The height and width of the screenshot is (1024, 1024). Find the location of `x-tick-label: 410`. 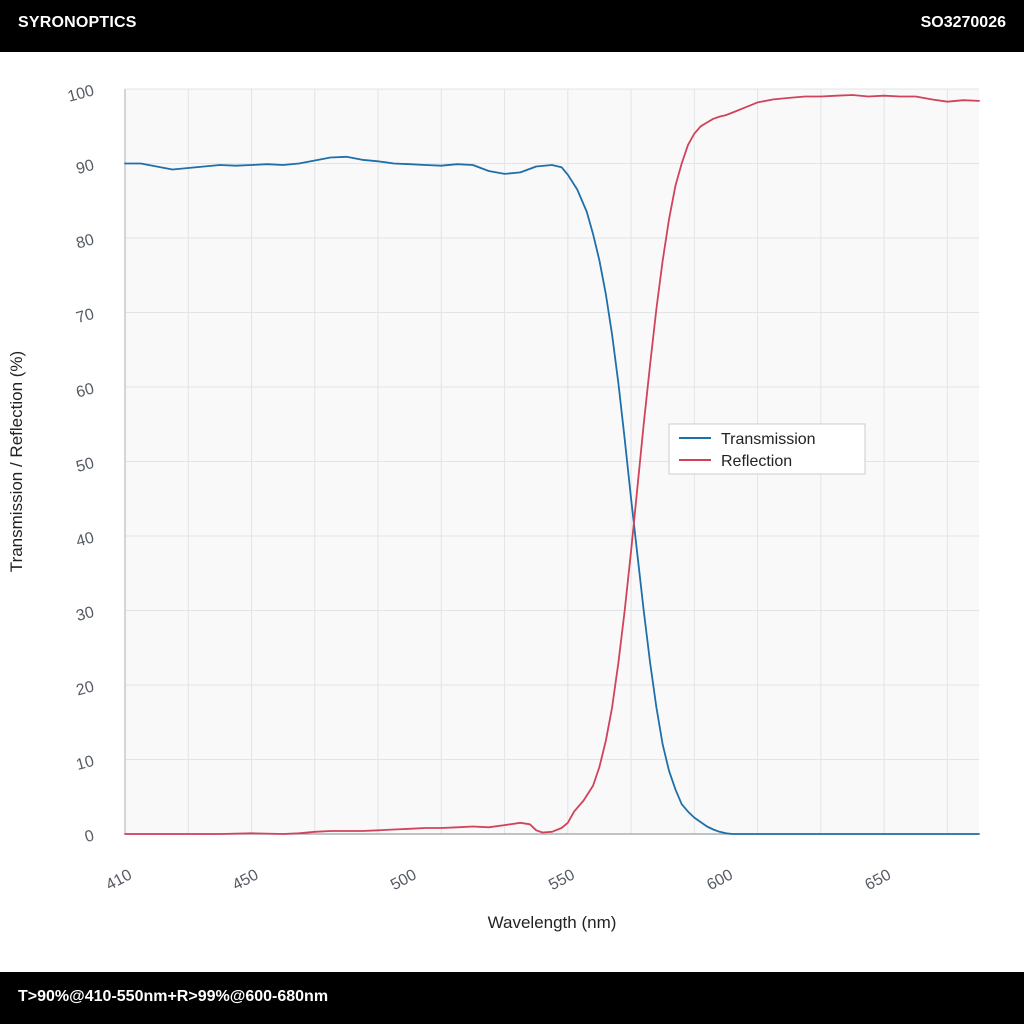

x-tick-label: 410 is located at coordinates (119, 880).